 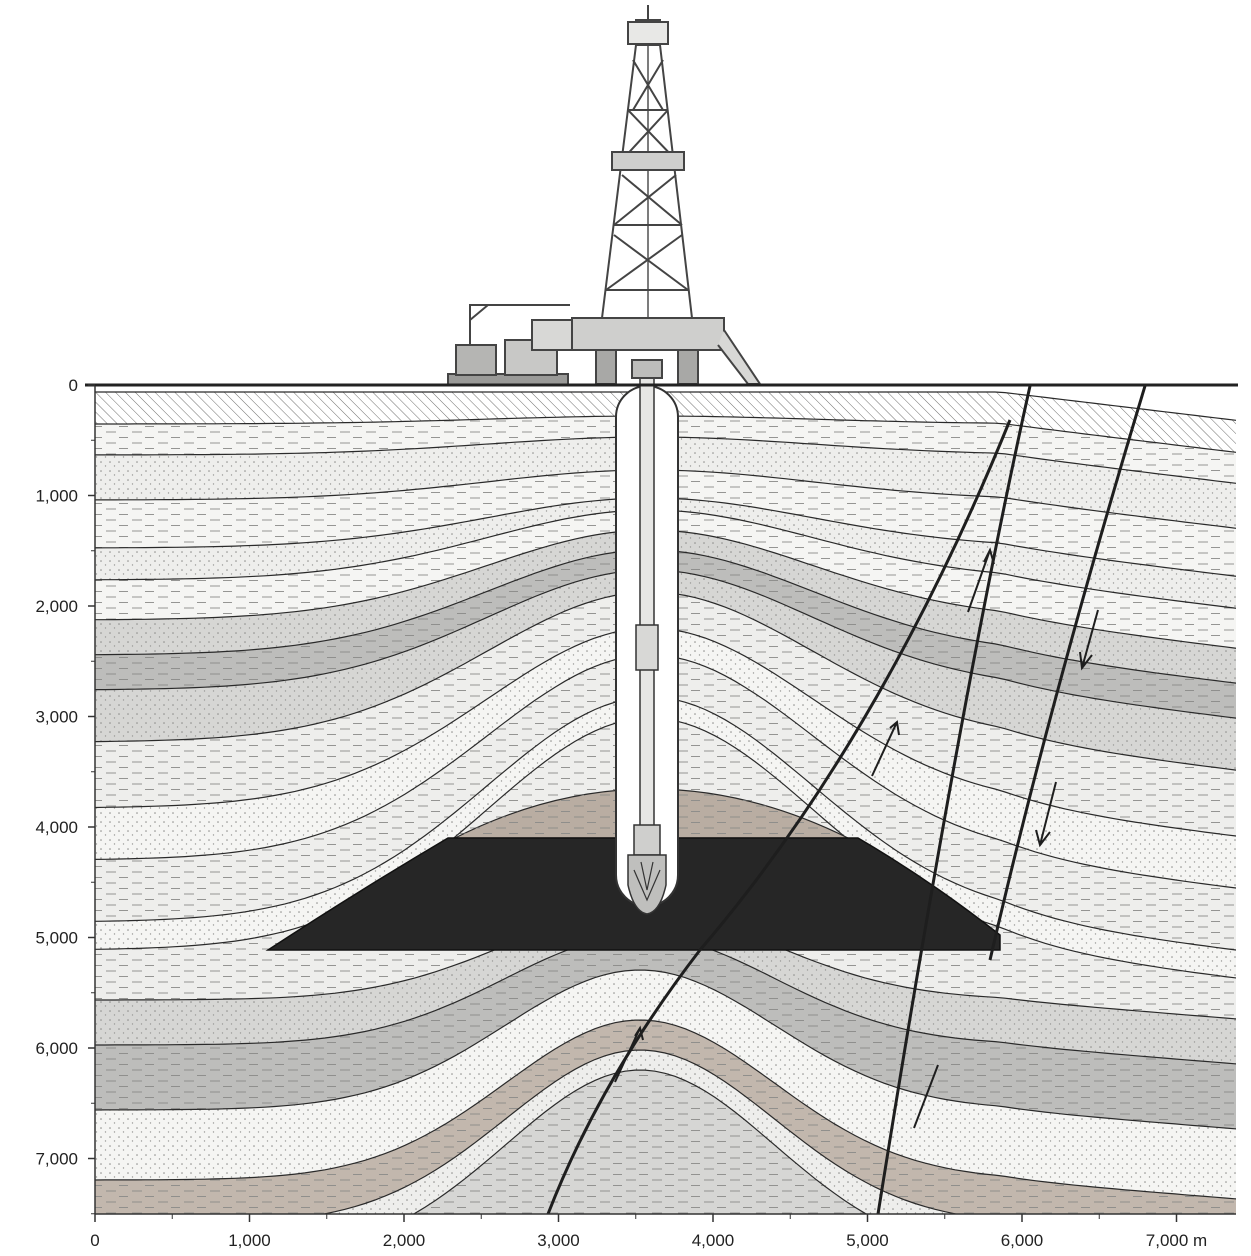 What do you see at coordinates (666, 351) in the screenshot?
I see `rig-floor` at bounding box center [666, 351].